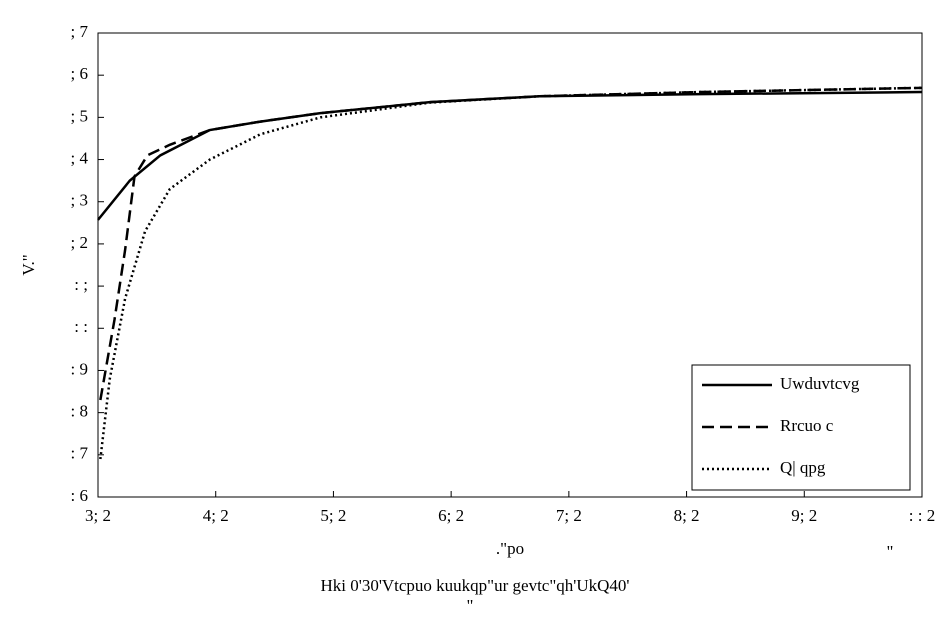  What do you see at coordinates (79, 73) in the screenshot?
I see `y-tick-label: ; 6` at bounding box center [79, 73].